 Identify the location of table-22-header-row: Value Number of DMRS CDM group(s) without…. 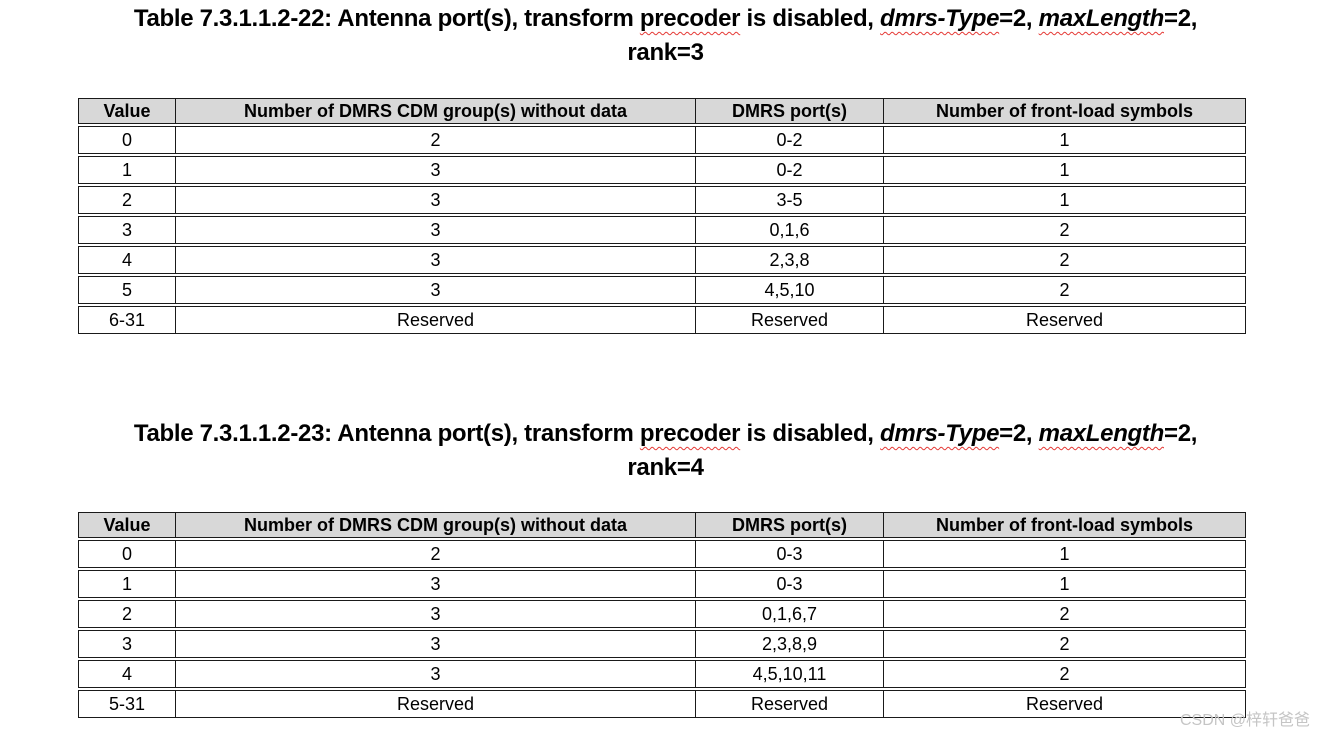
(662, 111).